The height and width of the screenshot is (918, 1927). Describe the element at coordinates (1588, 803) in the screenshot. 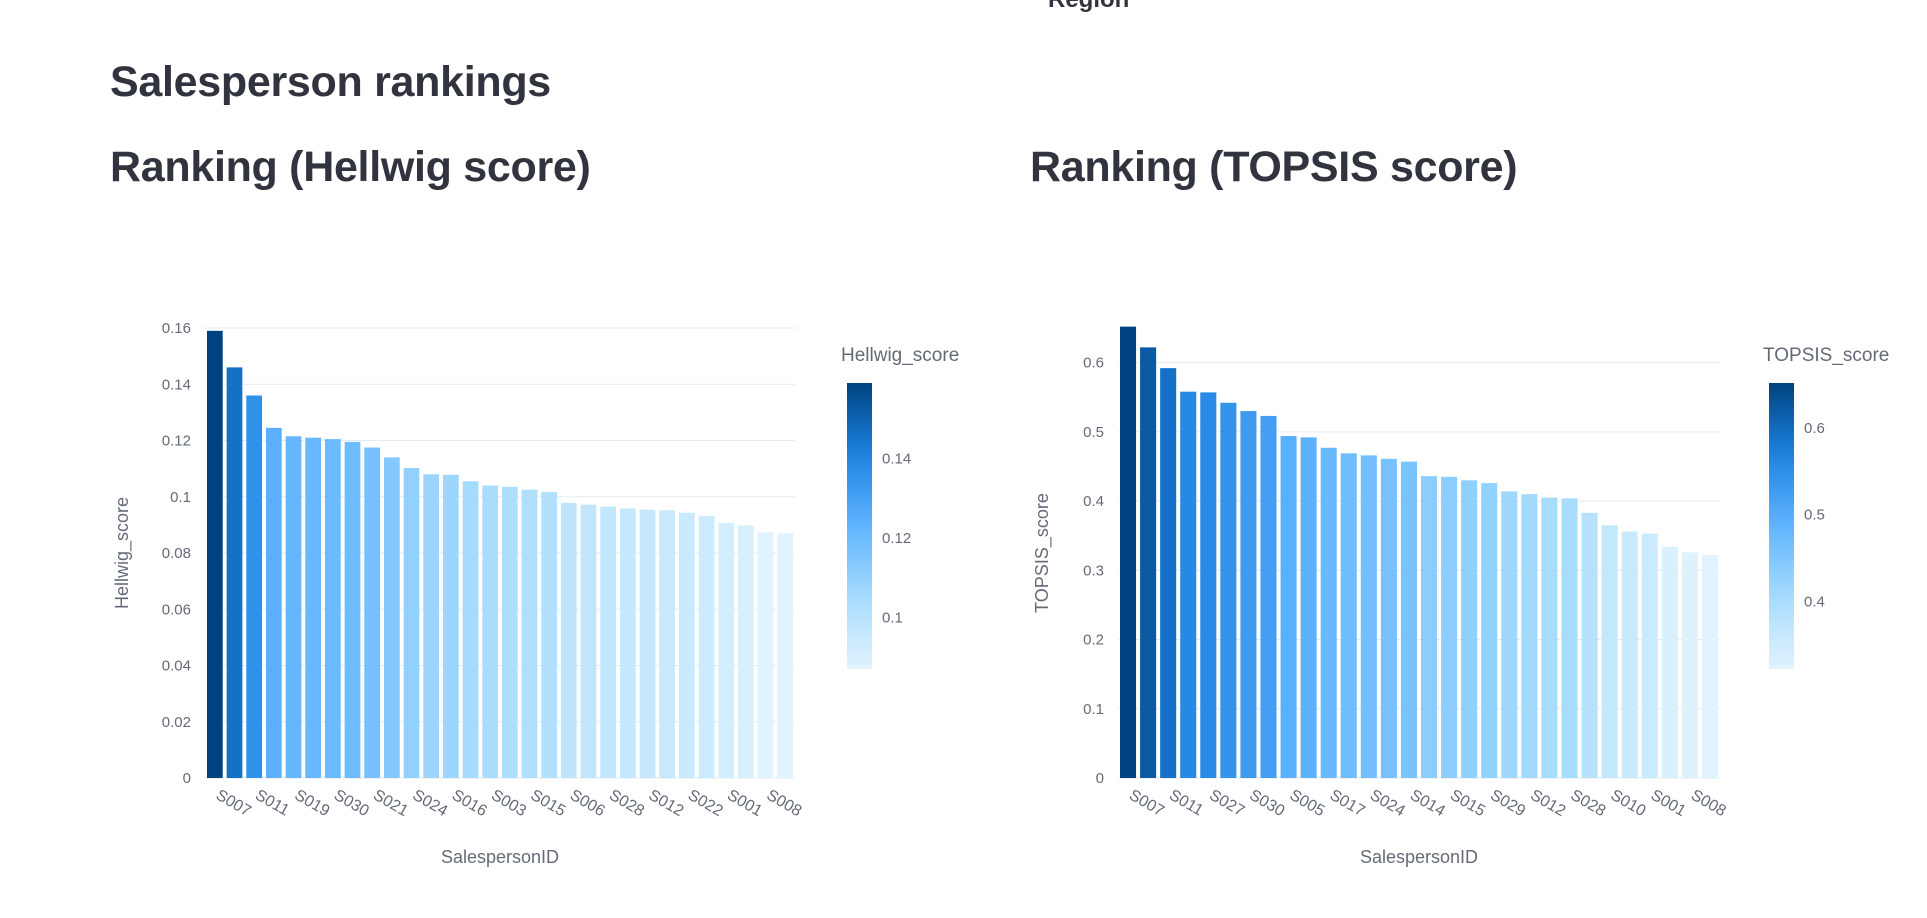

I see `topsis-x-tick-label: S028` at that location.